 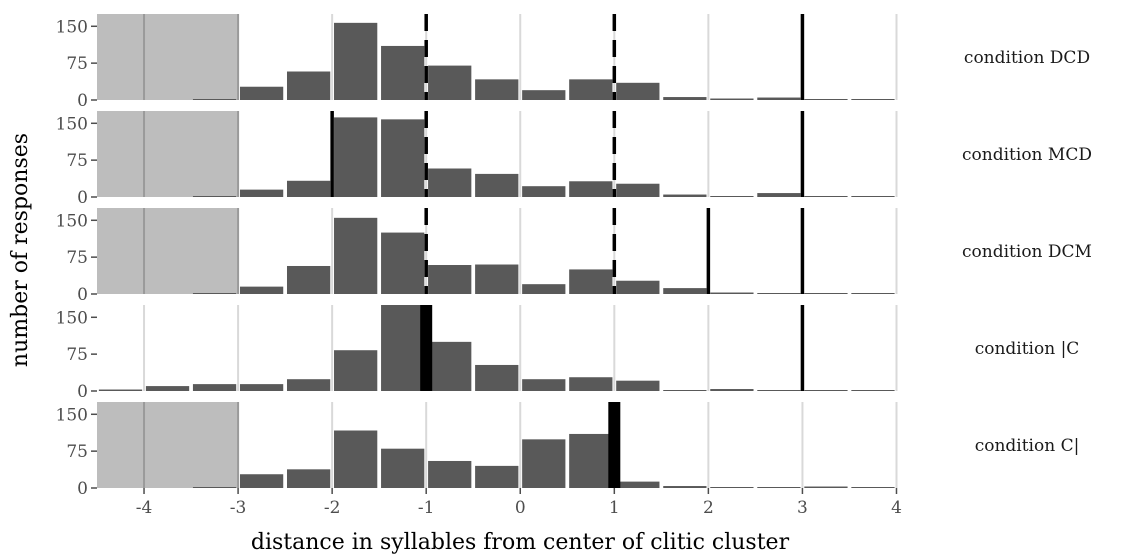 I want to click on x-tick-label: 3, so click(x=802, y=508).